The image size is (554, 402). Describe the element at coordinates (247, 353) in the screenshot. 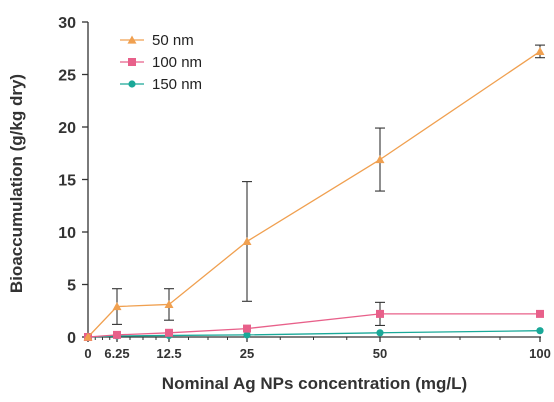

I see `x-tick-label: 25` at that location.